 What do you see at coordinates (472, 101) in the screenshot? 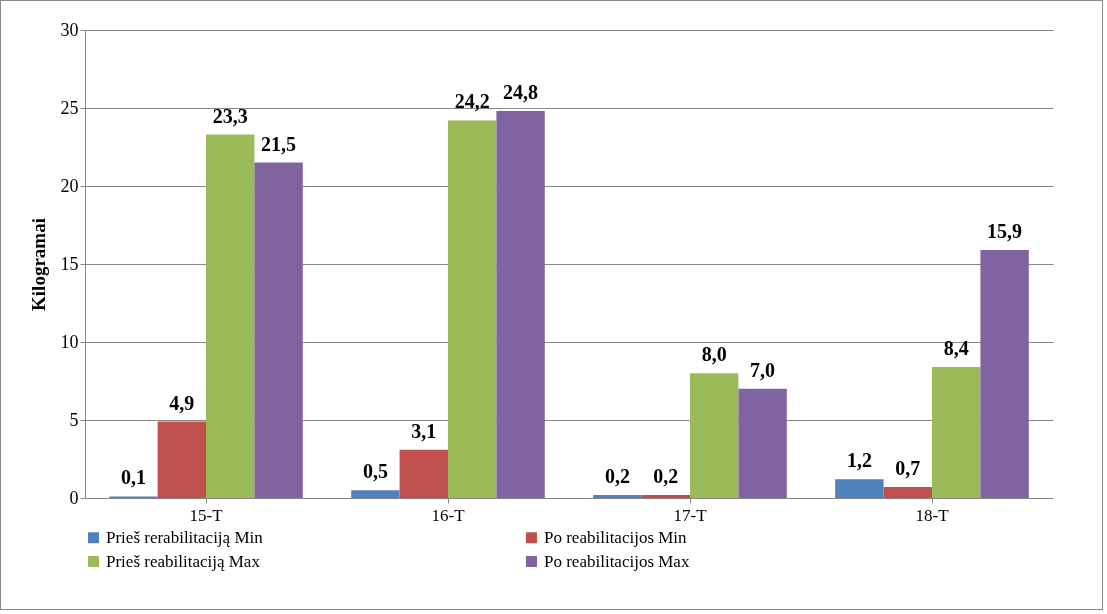
I see `data-label: 24,2` at bounding box center [472, 101].